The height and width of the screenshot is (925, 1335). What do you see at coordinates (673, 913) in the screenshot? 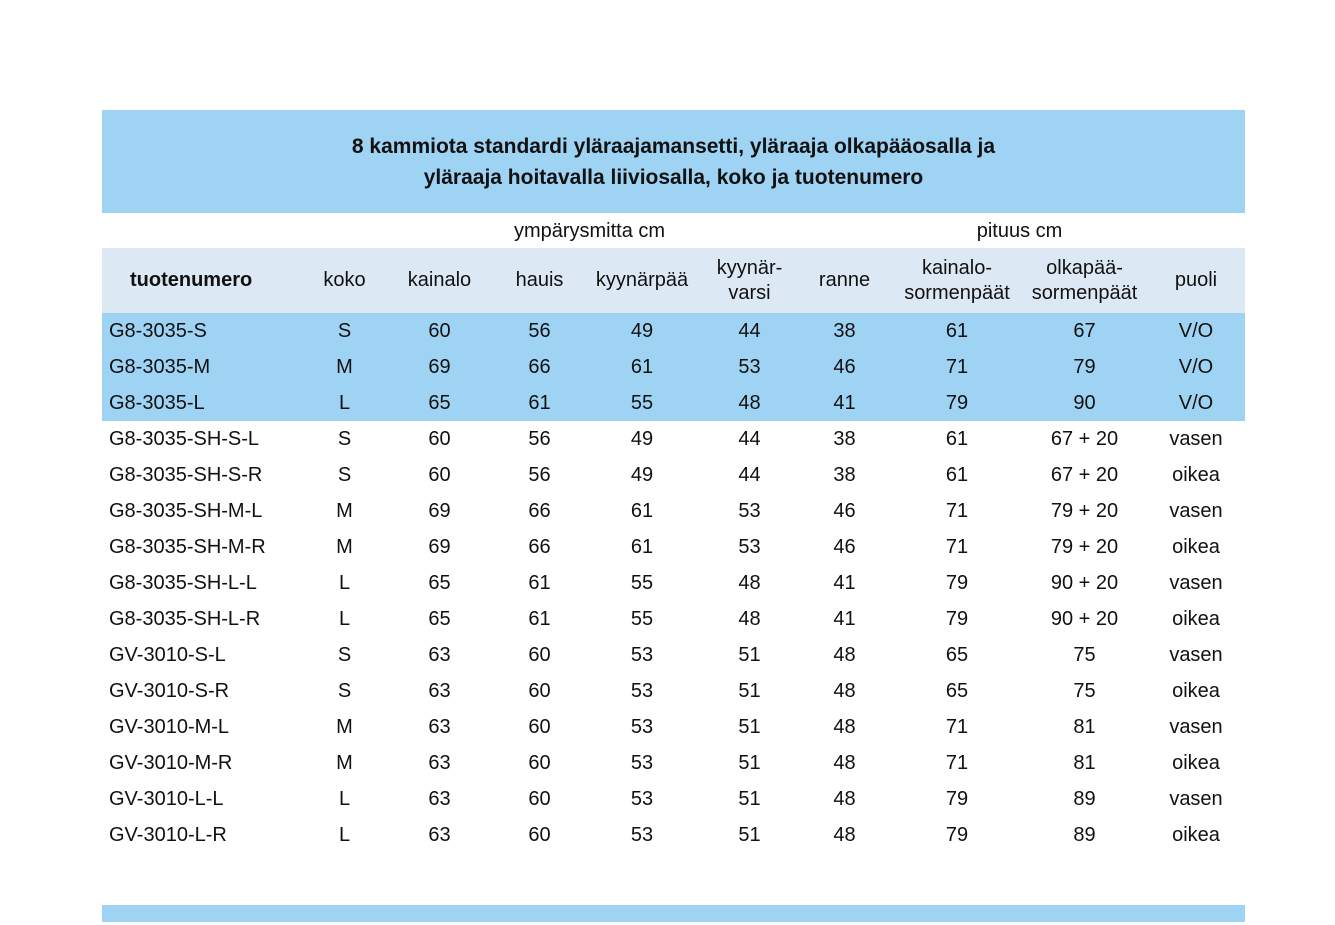
I see `footer-bar` at bounding box center [673, 913].